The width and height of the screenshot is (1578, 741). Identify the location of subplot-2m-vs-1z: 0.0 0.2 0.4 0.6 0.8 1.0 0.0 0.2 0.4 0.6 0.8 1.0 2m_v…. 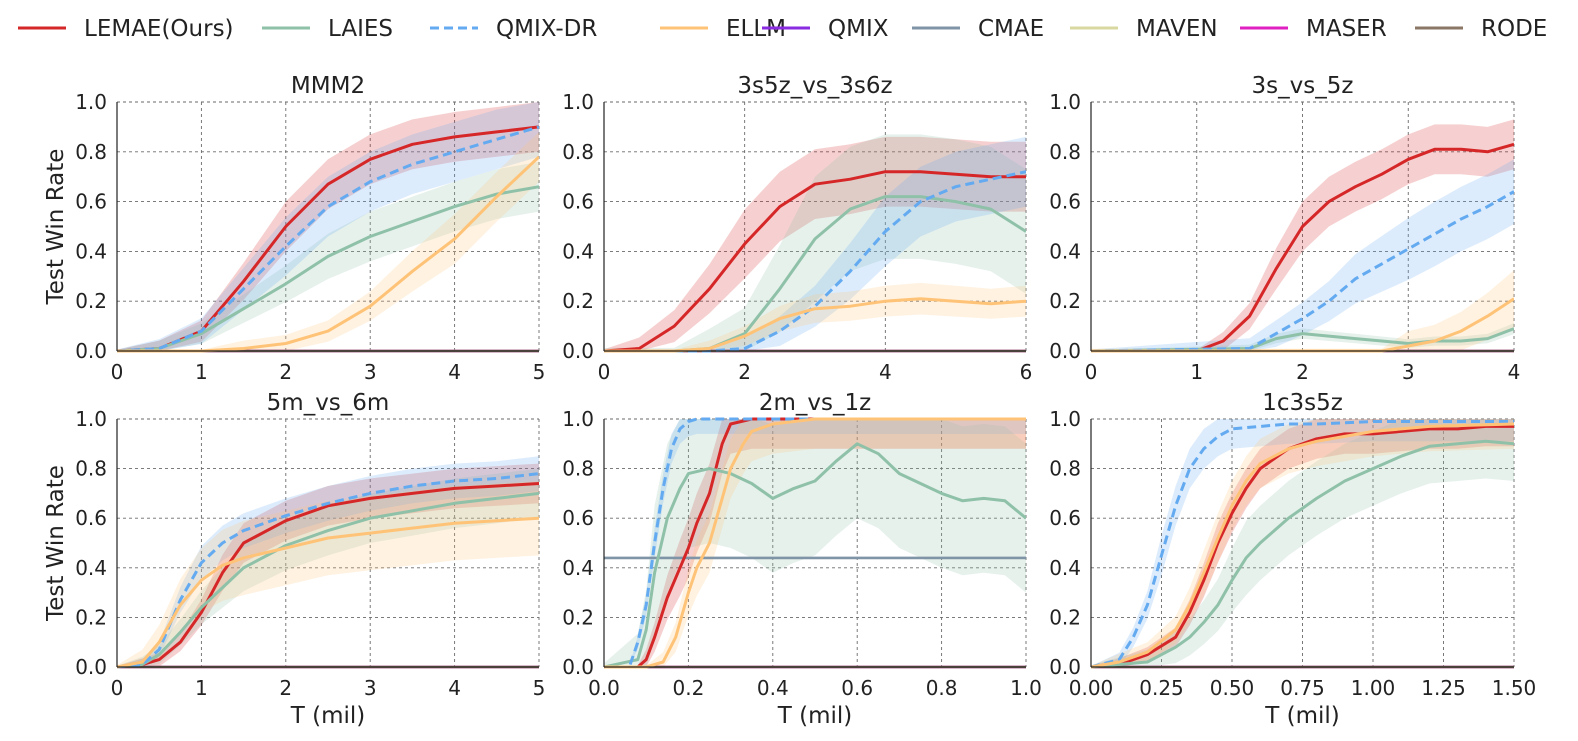
(802, 559).